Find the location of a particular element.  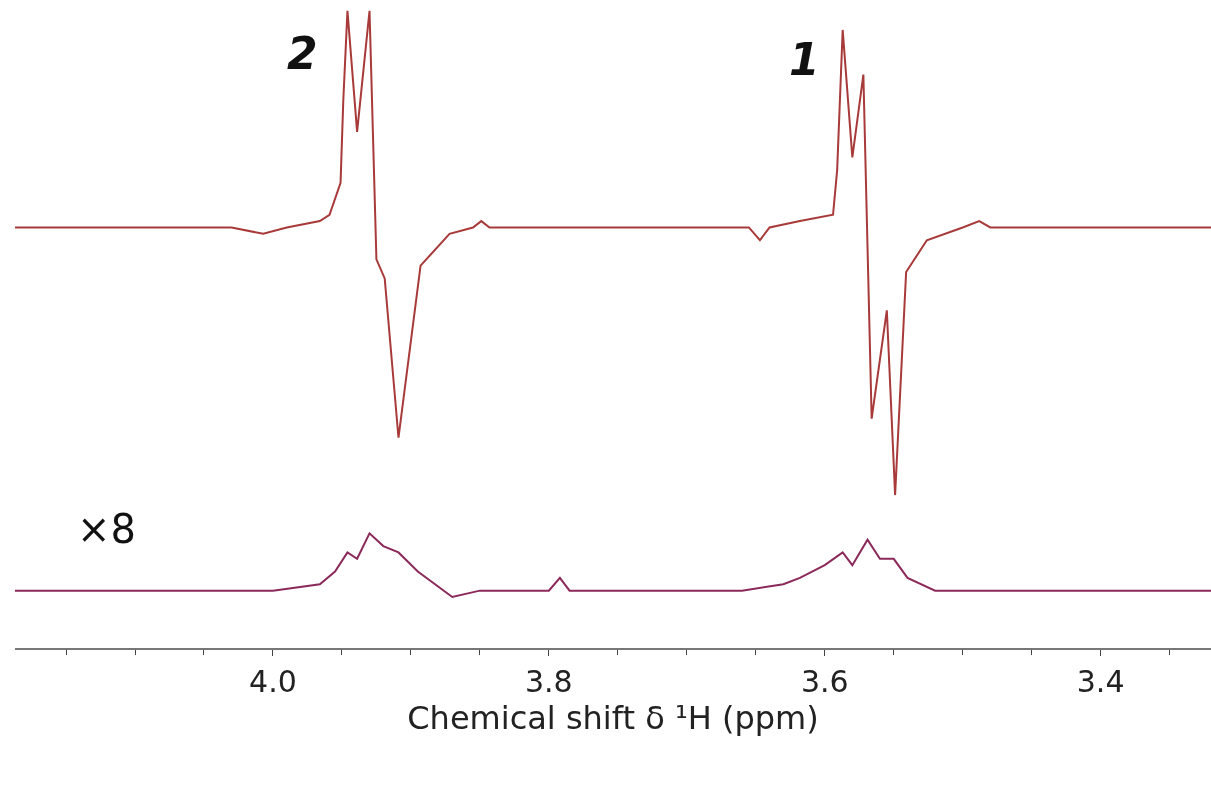

x-tick-label: 3.8 is located at coordinates (548, 681).